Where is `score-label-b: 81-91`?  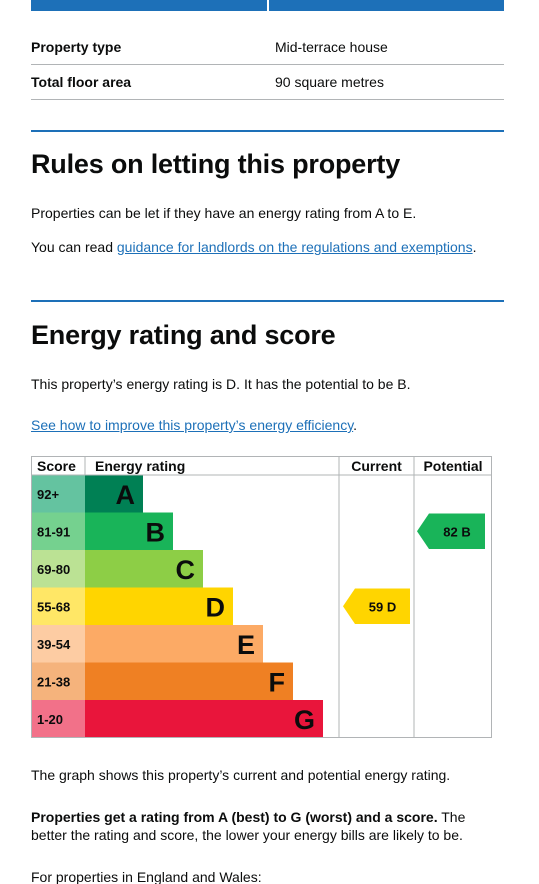
score-label-b: 81-91 is located at coordinates (53, 531).